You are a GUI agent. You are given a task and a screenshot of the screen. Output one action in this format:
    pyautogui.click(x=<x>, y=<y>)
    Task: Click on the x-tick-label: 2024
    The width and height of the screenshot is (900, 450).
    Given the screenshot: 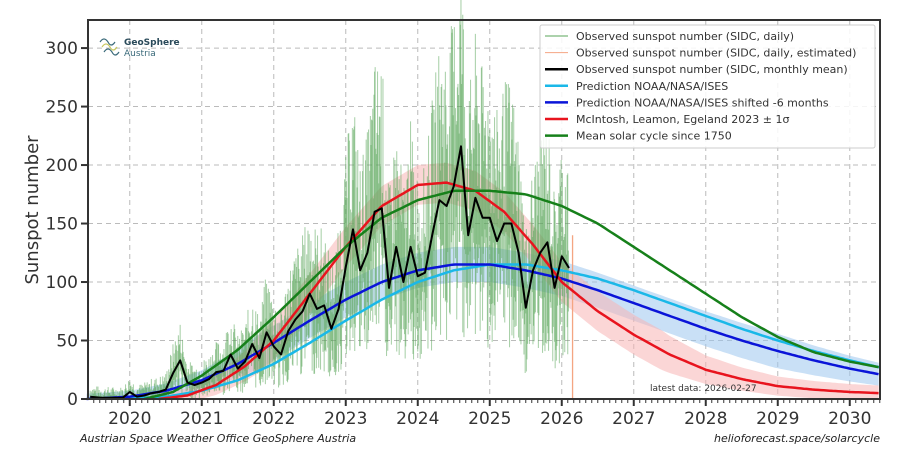 What is the action you would take?
    pyautogui.click(x=417, y=419)
    